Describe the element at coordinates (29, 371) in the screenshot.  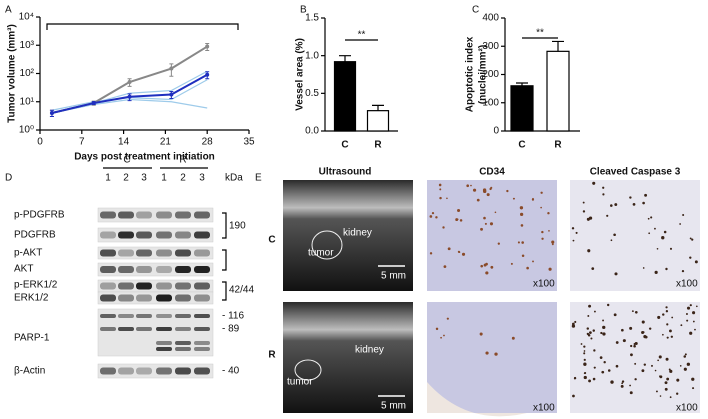
I see `row-label: β-Actin` at that location.